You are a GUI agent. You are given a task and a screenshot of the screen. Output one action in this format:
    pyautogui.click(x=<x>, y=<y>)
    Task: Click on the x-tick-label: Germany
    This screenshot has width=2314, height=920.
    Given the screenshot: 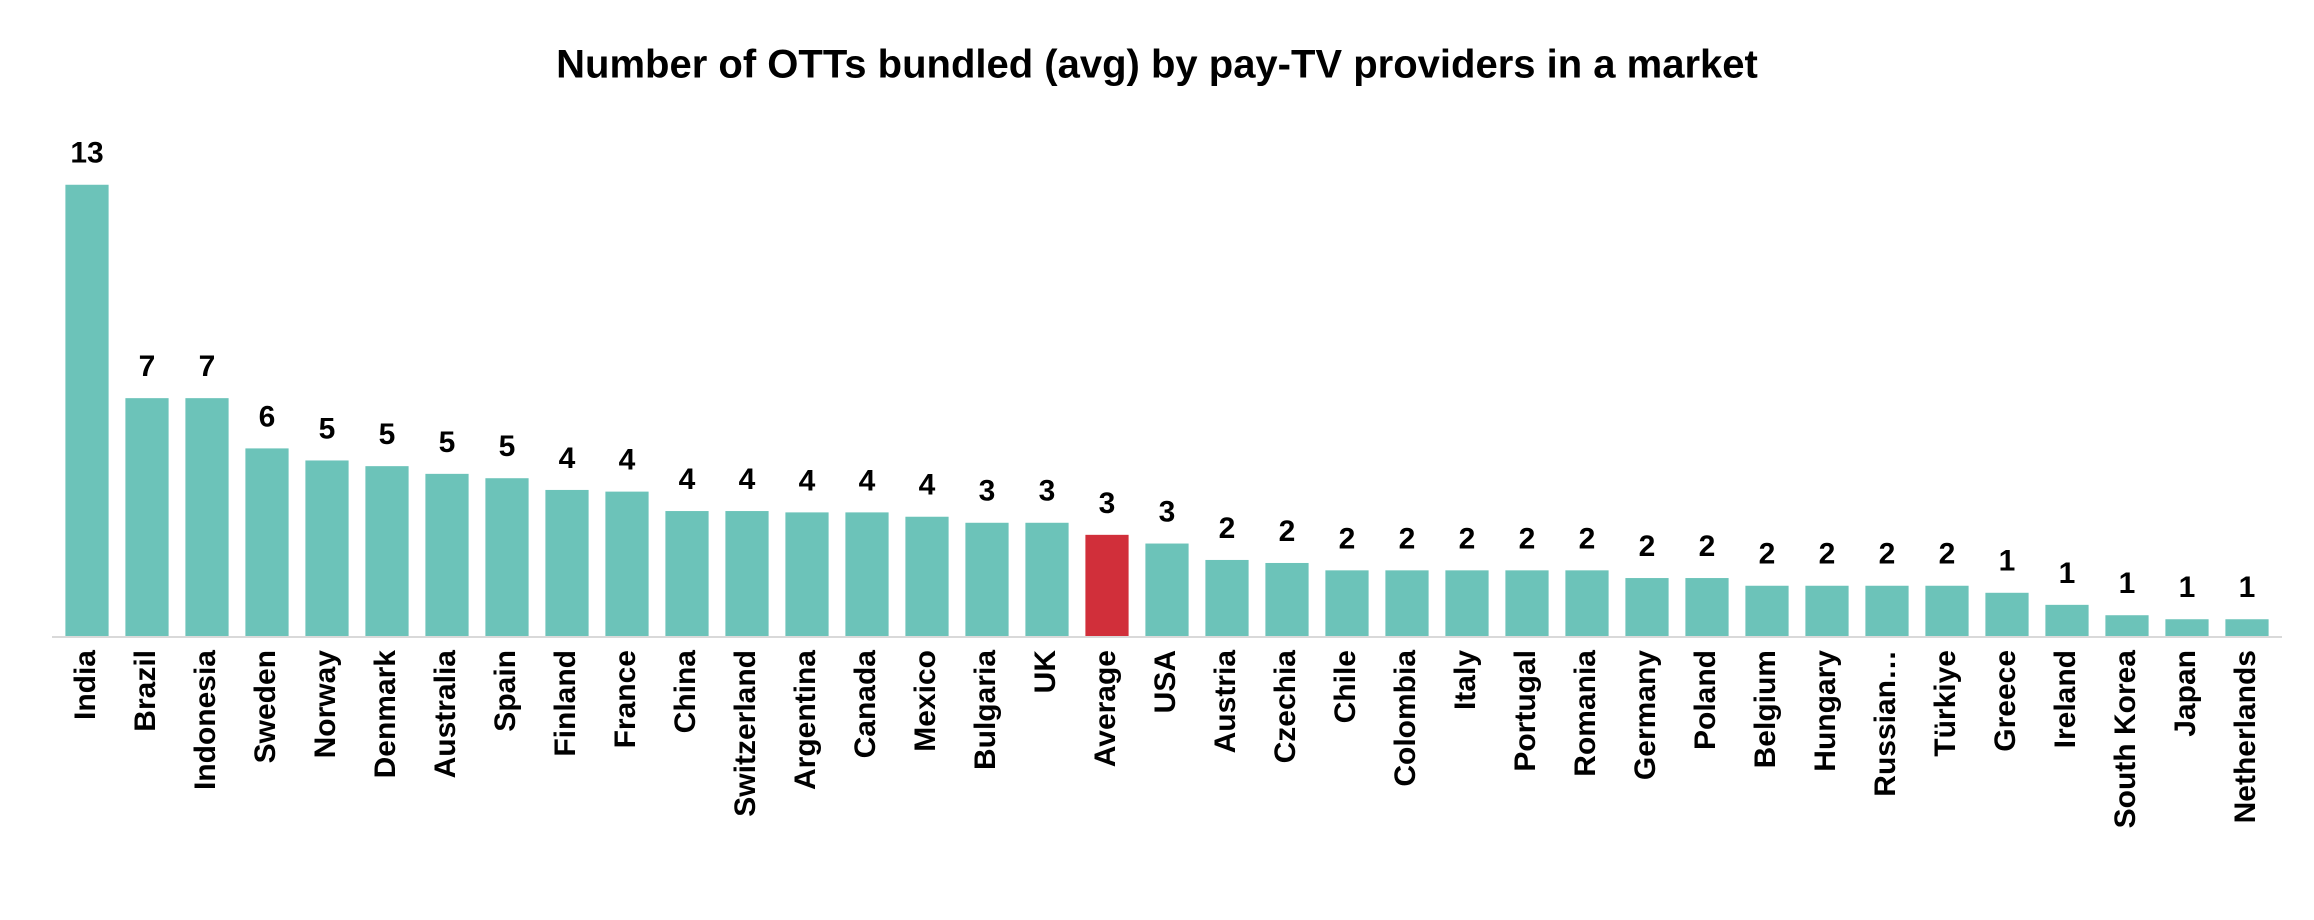 What is the action you would take?
    pyautogui.click(x=1645, y=715)
    